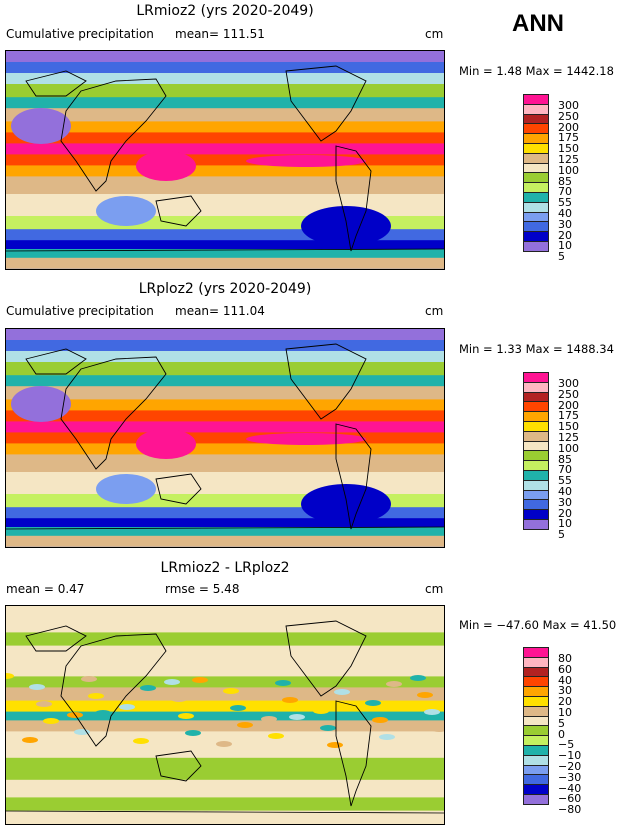 The height and width of the screenshot is (830, 643). What do you see at coordinates (566, 745) in the screenshot?
I see `colorbar-tick-label: −5` at bounding box center [566, 745].